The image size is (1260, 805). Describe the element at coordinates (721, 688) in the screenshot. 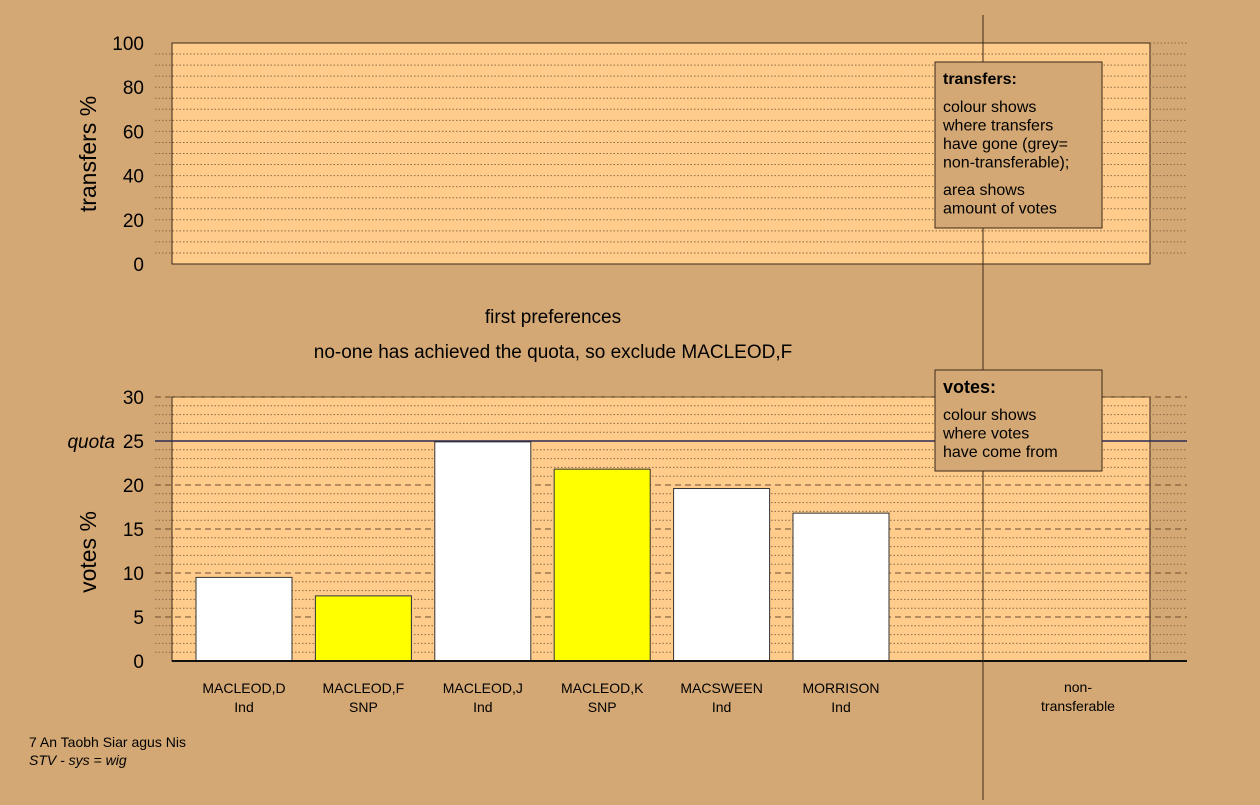

I see `candidate-name-label: MACSWEEN` at that location.